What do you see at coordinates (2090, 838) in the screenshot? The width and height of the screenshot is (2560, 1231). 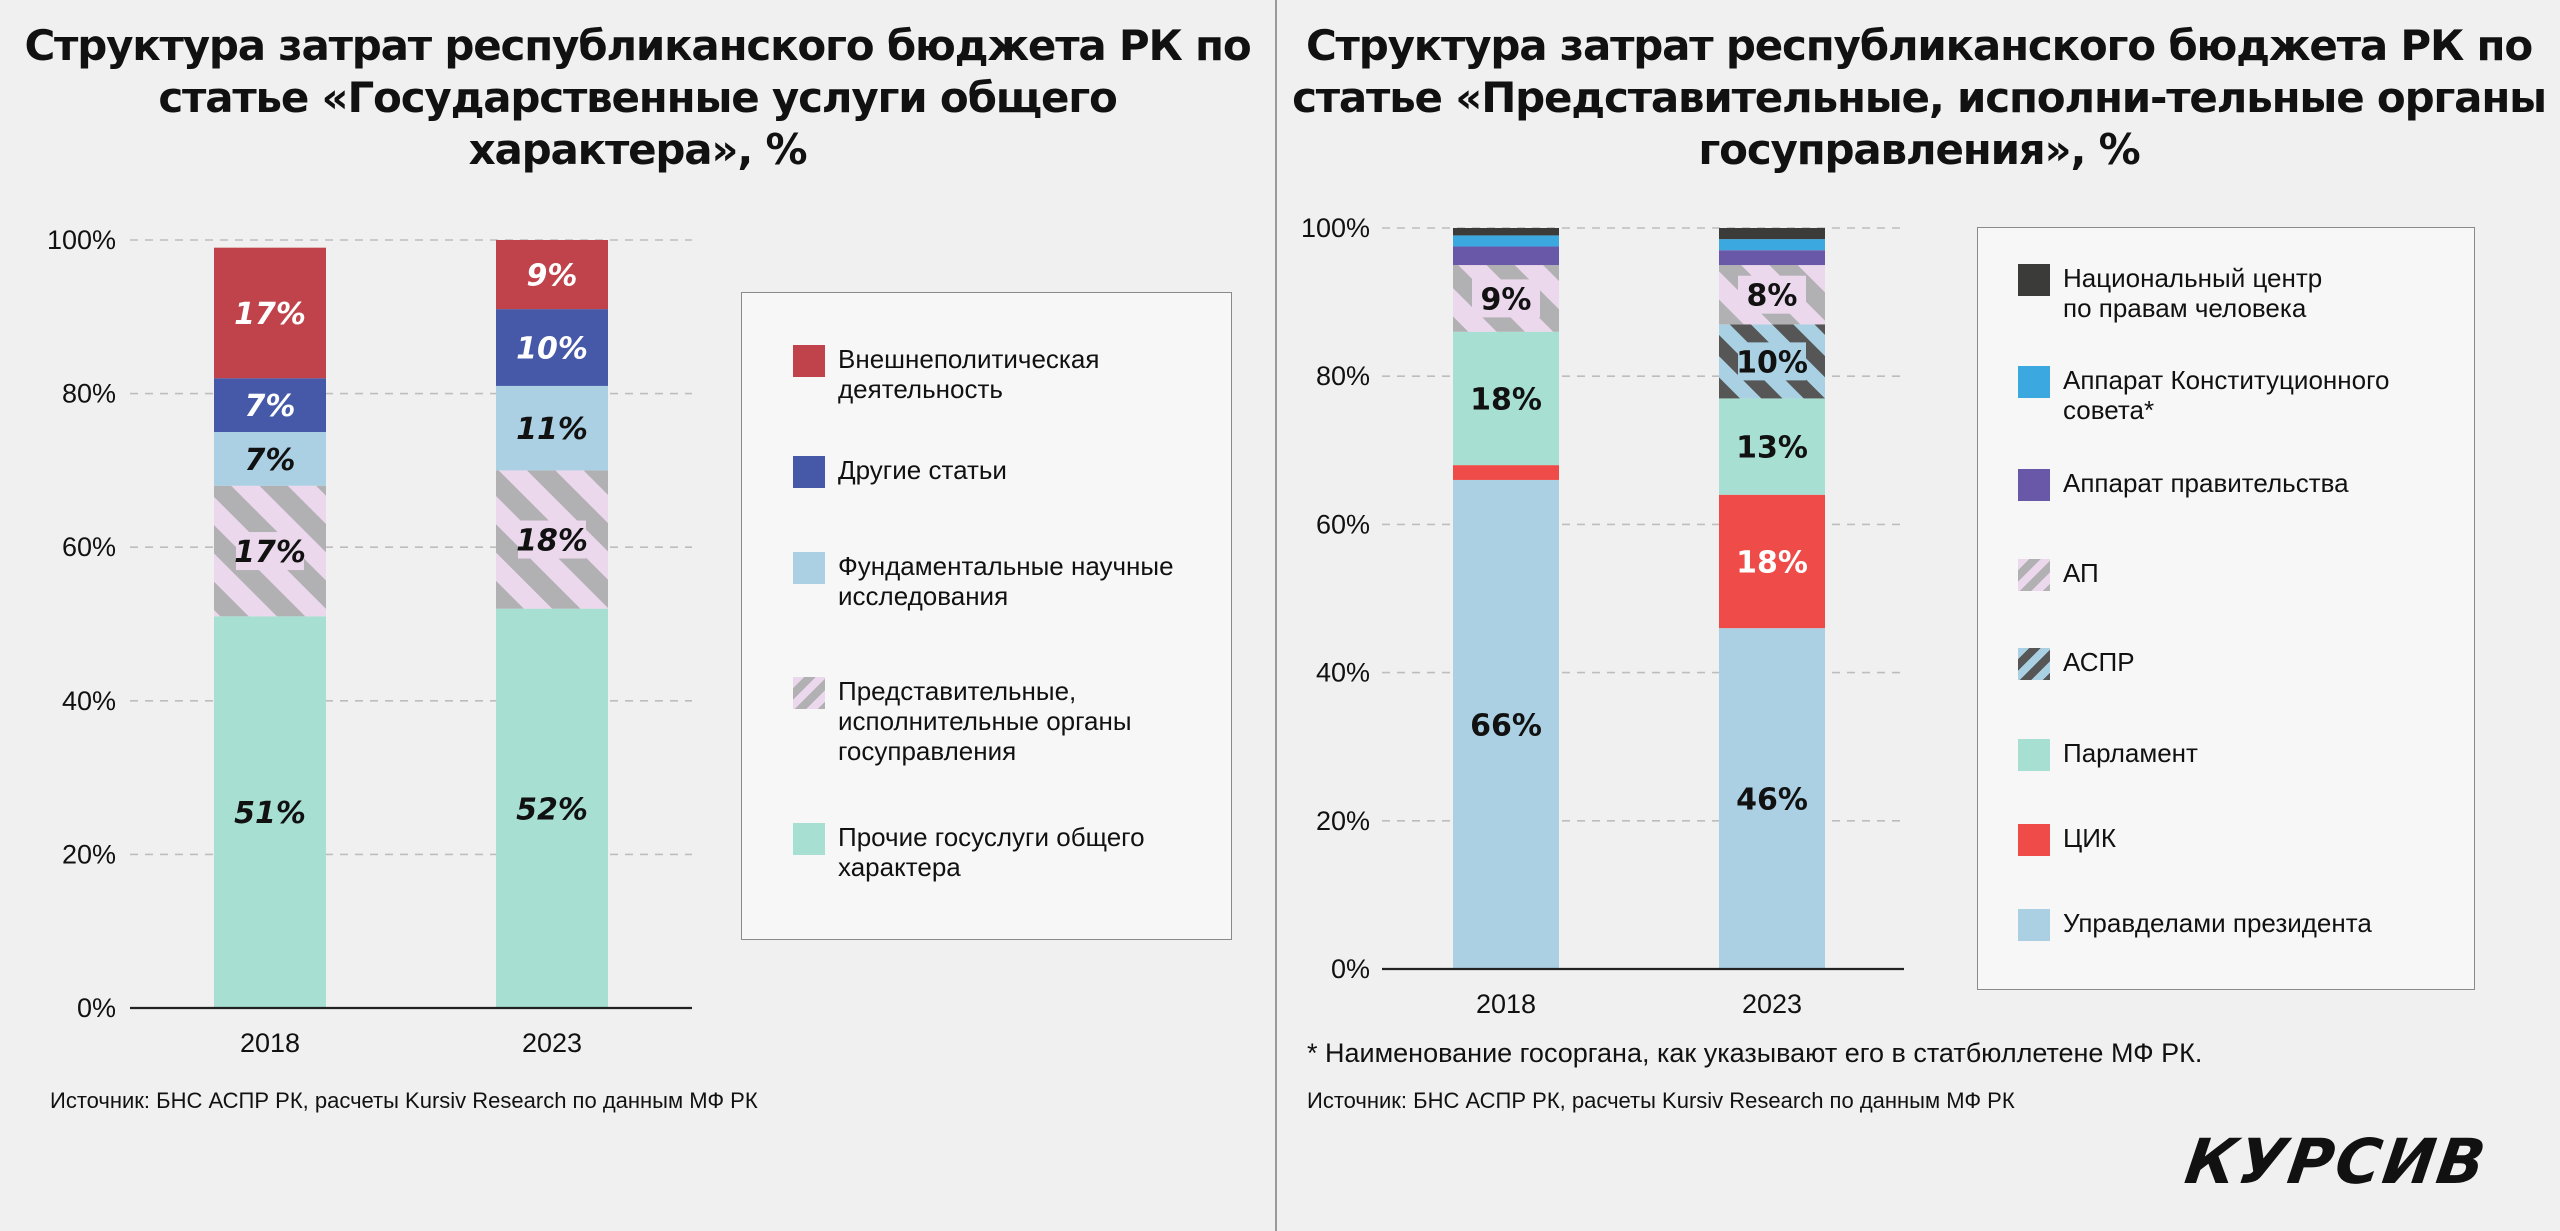 I see `legend-label: ЦИК` at bounding box center [2090, 838].